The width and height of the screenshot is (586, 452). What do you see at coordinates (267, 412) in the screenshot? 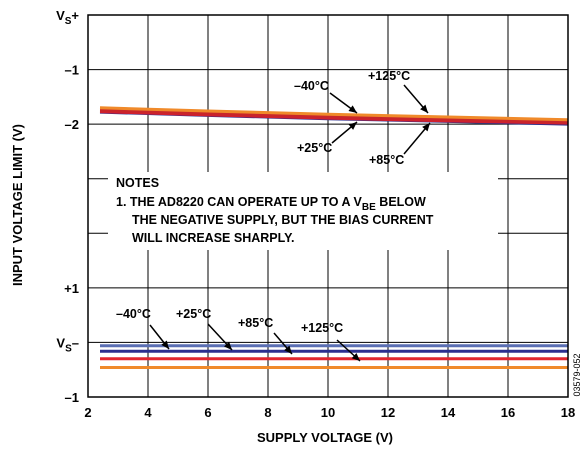
I see `x-tick-label: 8` at bounding box center [267, 412].